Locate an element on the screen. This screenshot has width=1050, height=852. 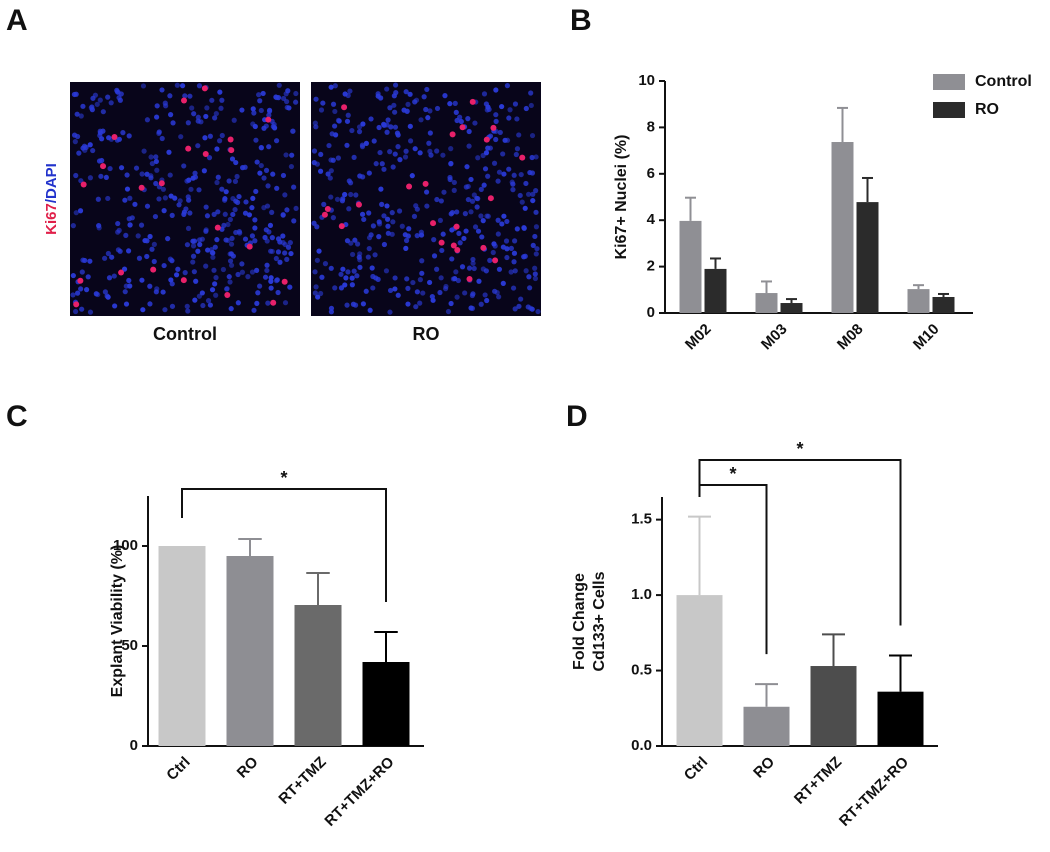
y-axis-label: Explant Viability (%) is located at coordinates (117, 621).